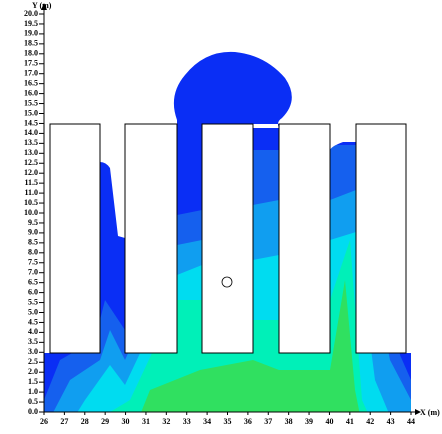 The height and width of the screenshot is (434, 442). Describe the element at coordinates (85, 421) in the screenshot. I see `x-tick-label: 28` at that location.